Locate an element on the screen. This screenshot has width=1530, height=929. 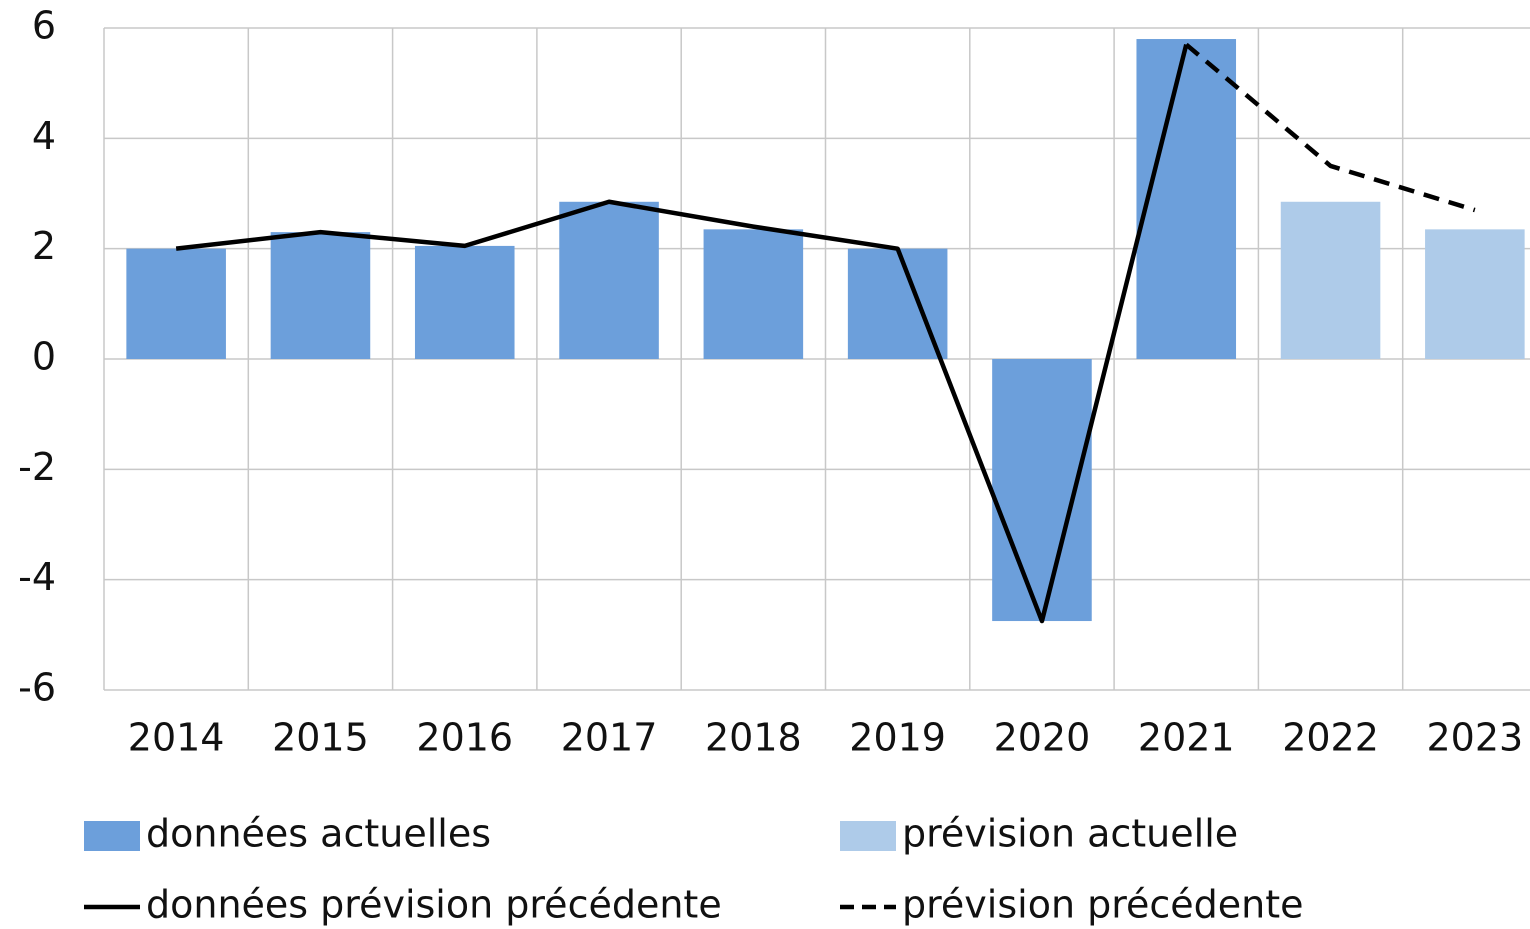
y-tick-label: 2 is located at coordinates (44, 246).